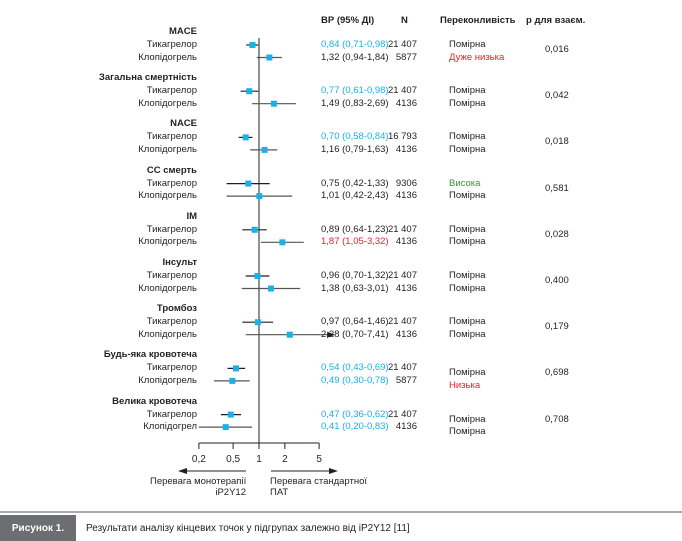 The width and height of the screenshot is (682, 541). Describe the element at coordinates (279, 492) in the screenshot. I see `right-arrow-label-line2: ПАТ` at that location.